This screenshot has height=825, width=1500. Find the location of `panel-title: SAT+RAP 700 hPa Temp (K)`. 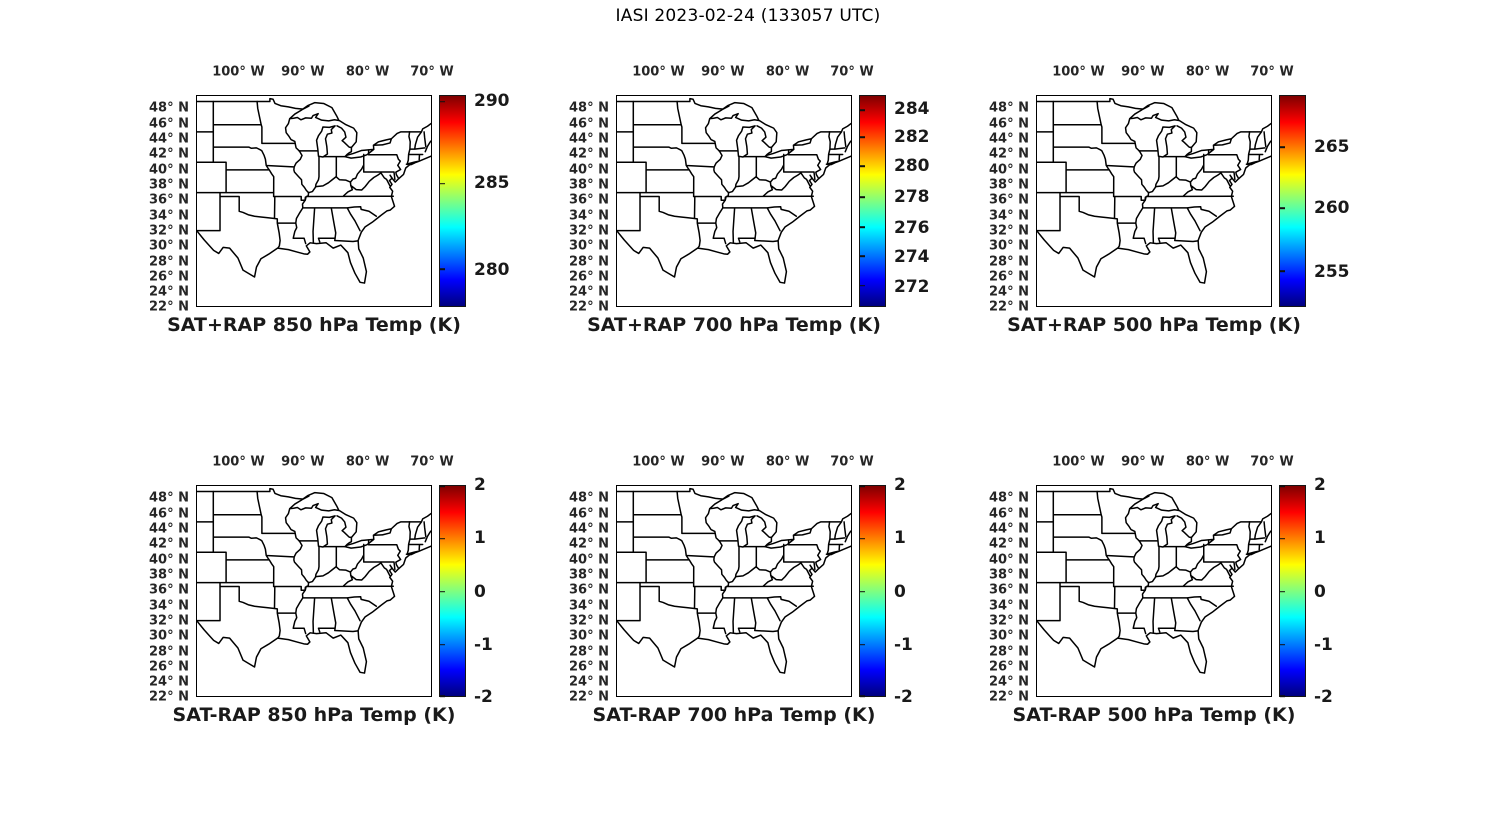

panel-title: SAT+RAP 700 hPa Temp (K) is located at coordinates (734, 325).